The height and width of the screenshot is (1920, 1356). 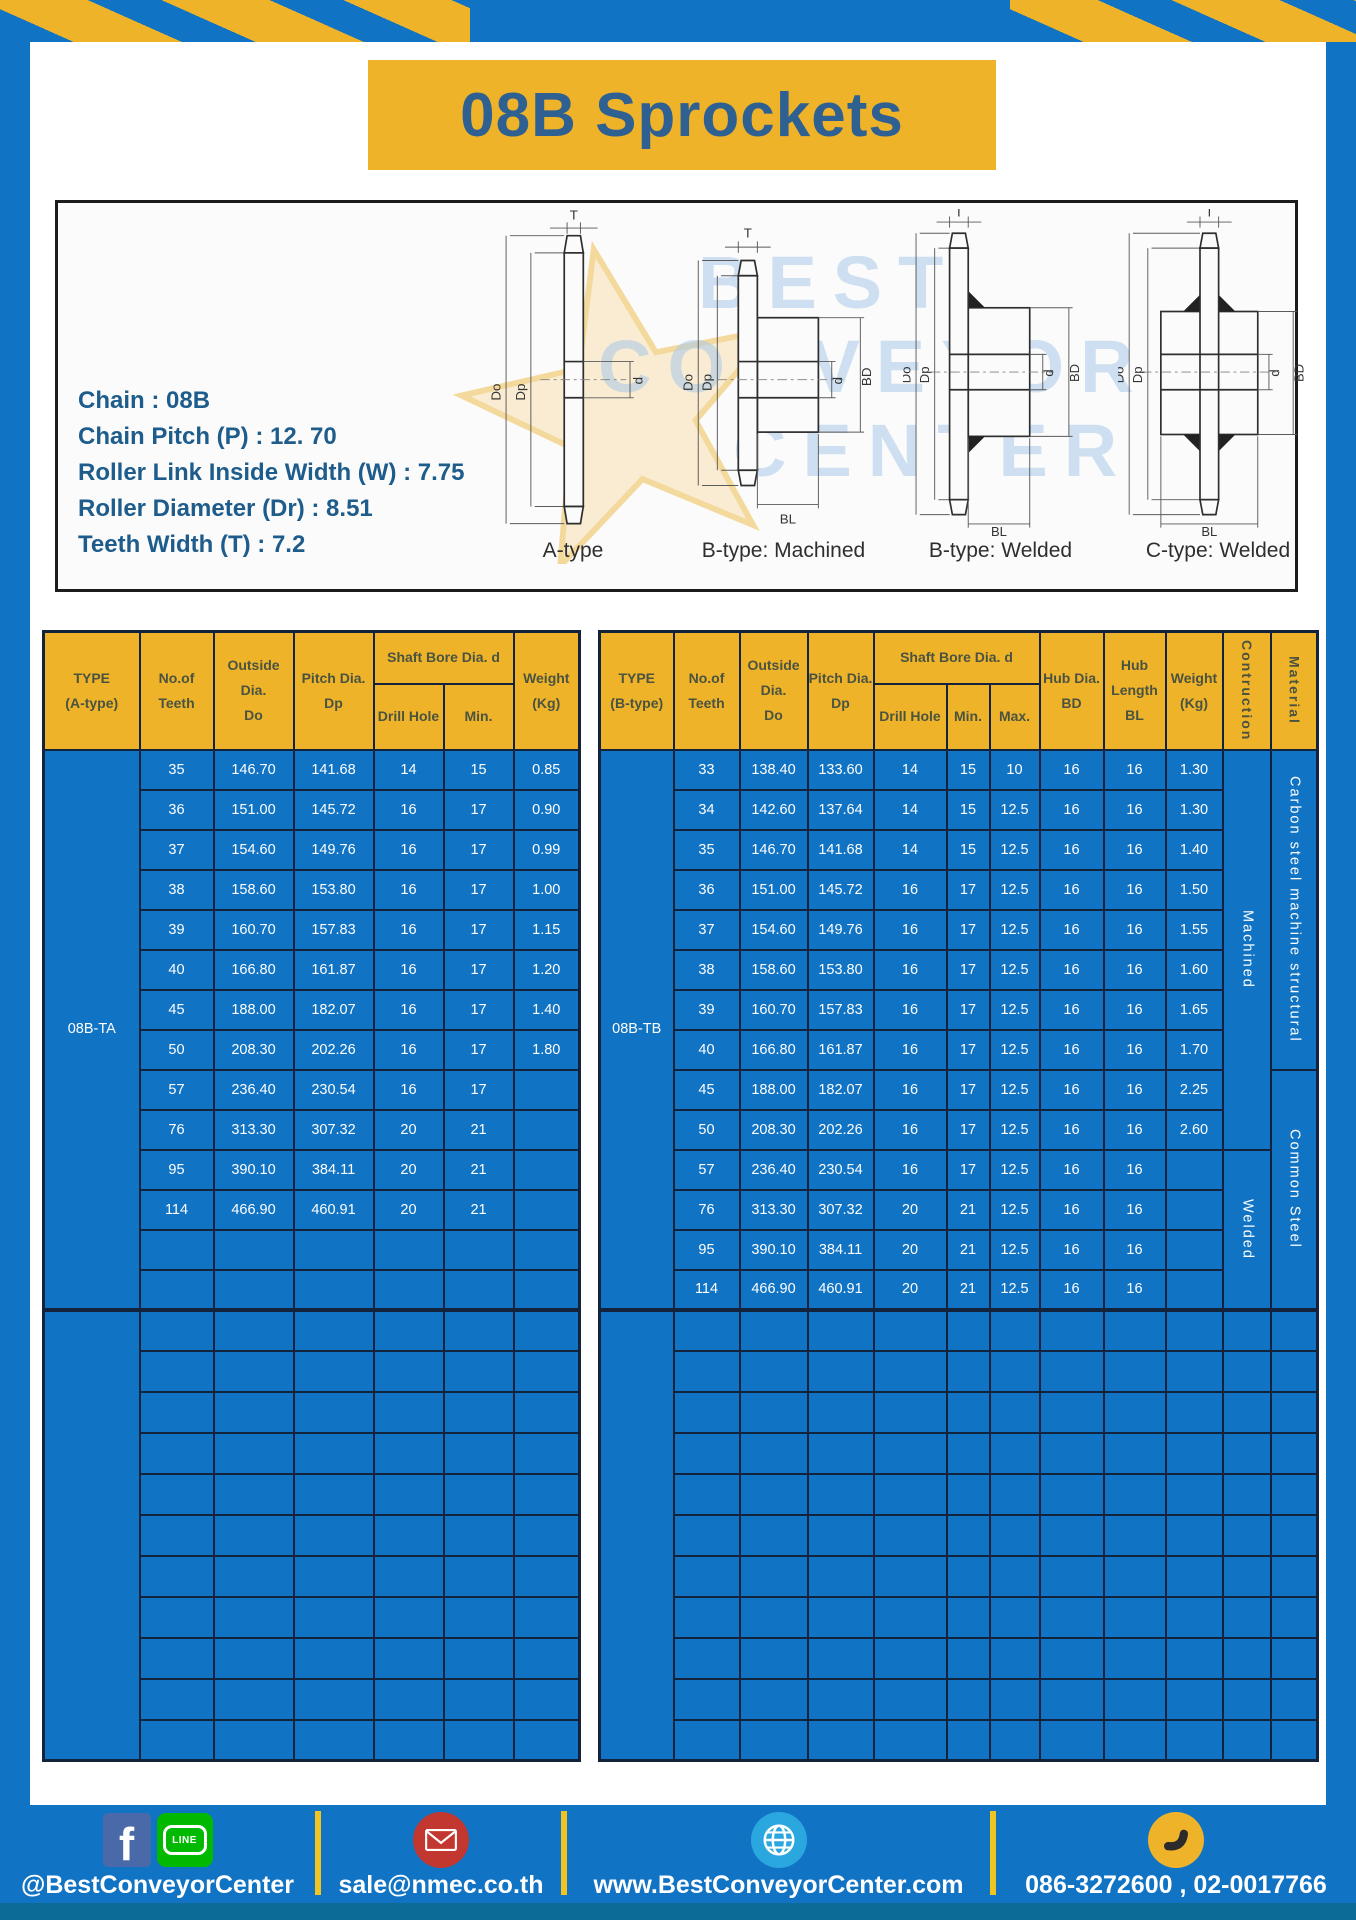 What do you see at coordinates (773, 1209) in the screenshot?
I see `table-cell: 313.30` at bounding box center [773, 1209].